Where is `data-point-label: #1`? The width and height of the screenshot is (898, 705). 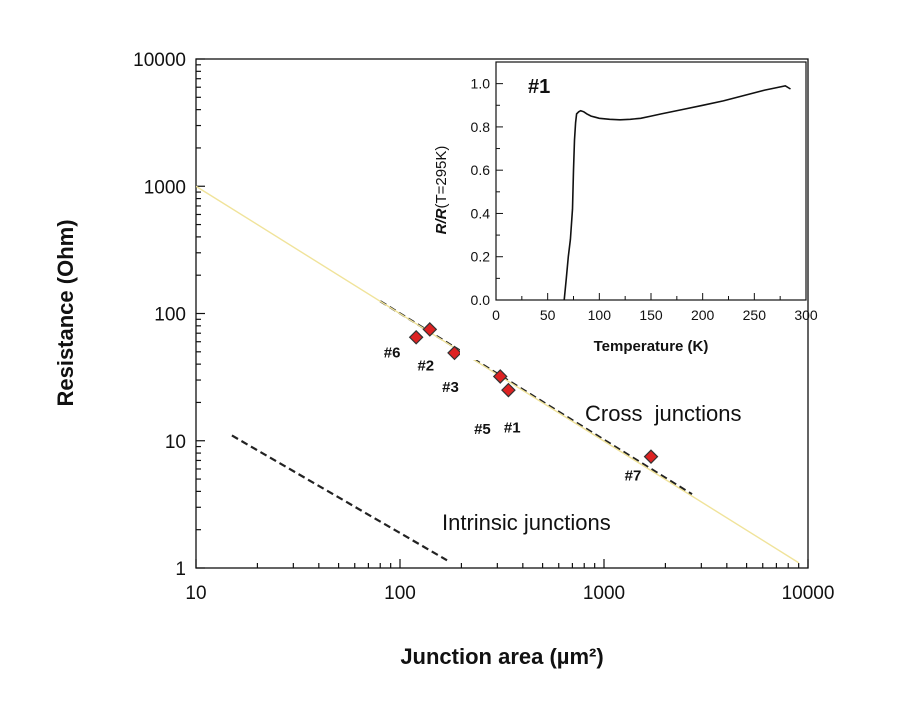 data-point-label: #1 is located at coordinates (512, 427).